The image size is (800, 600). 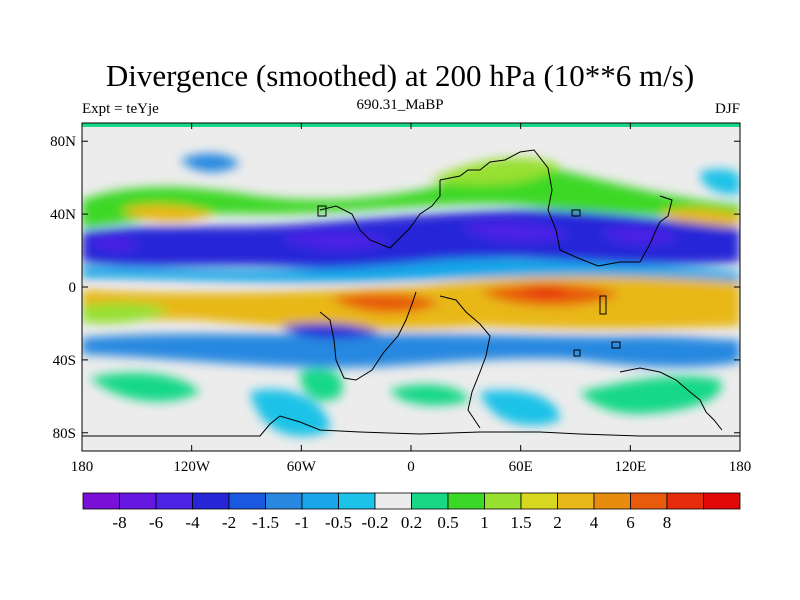 I want to click on colorbar-label: -1.5, so click(x=265, y=522).